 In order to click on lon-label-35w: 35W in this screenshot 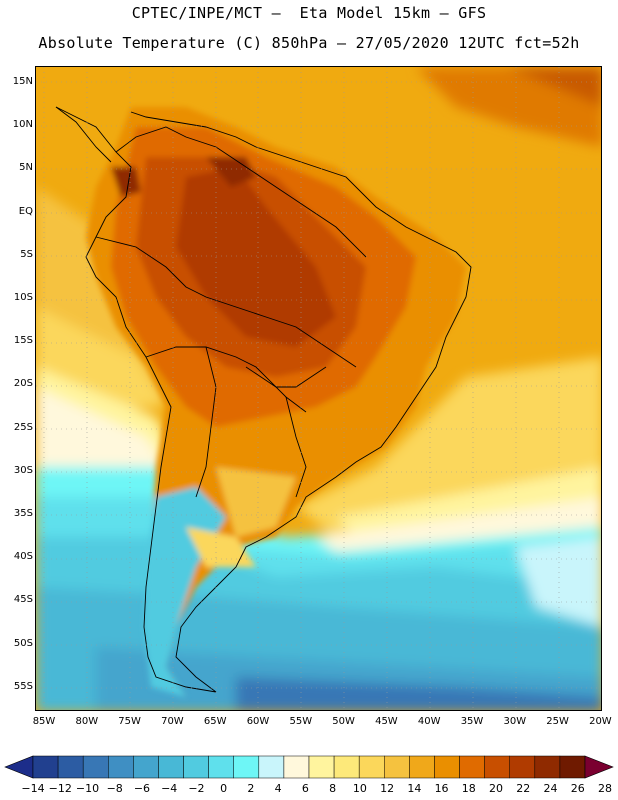, I will do `click(472, 721)`.